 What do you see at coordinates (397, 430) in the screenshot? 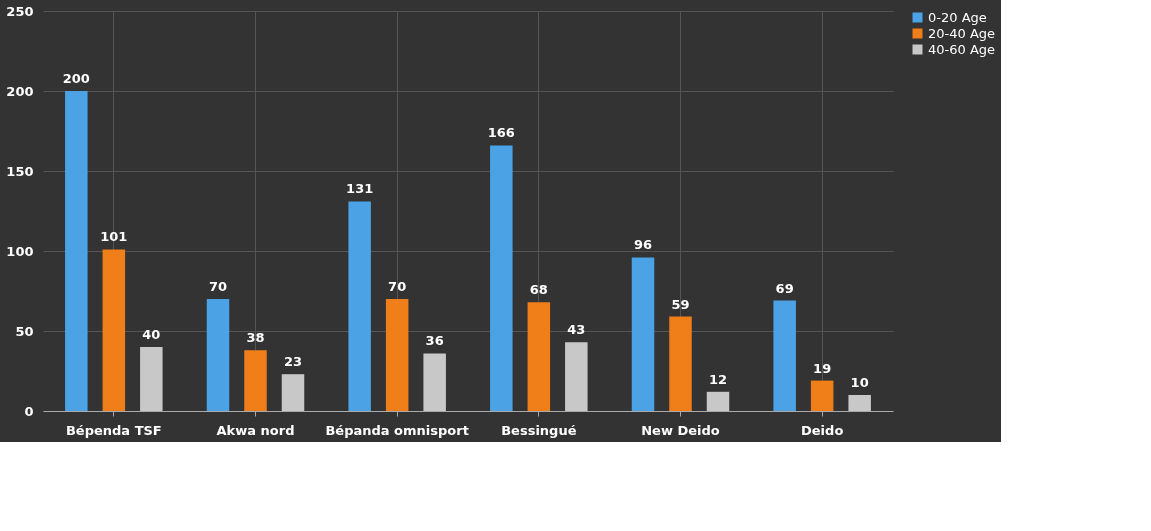
I see `x-tick-label: Bépanda omnisport` at bounding box center [397, 430].